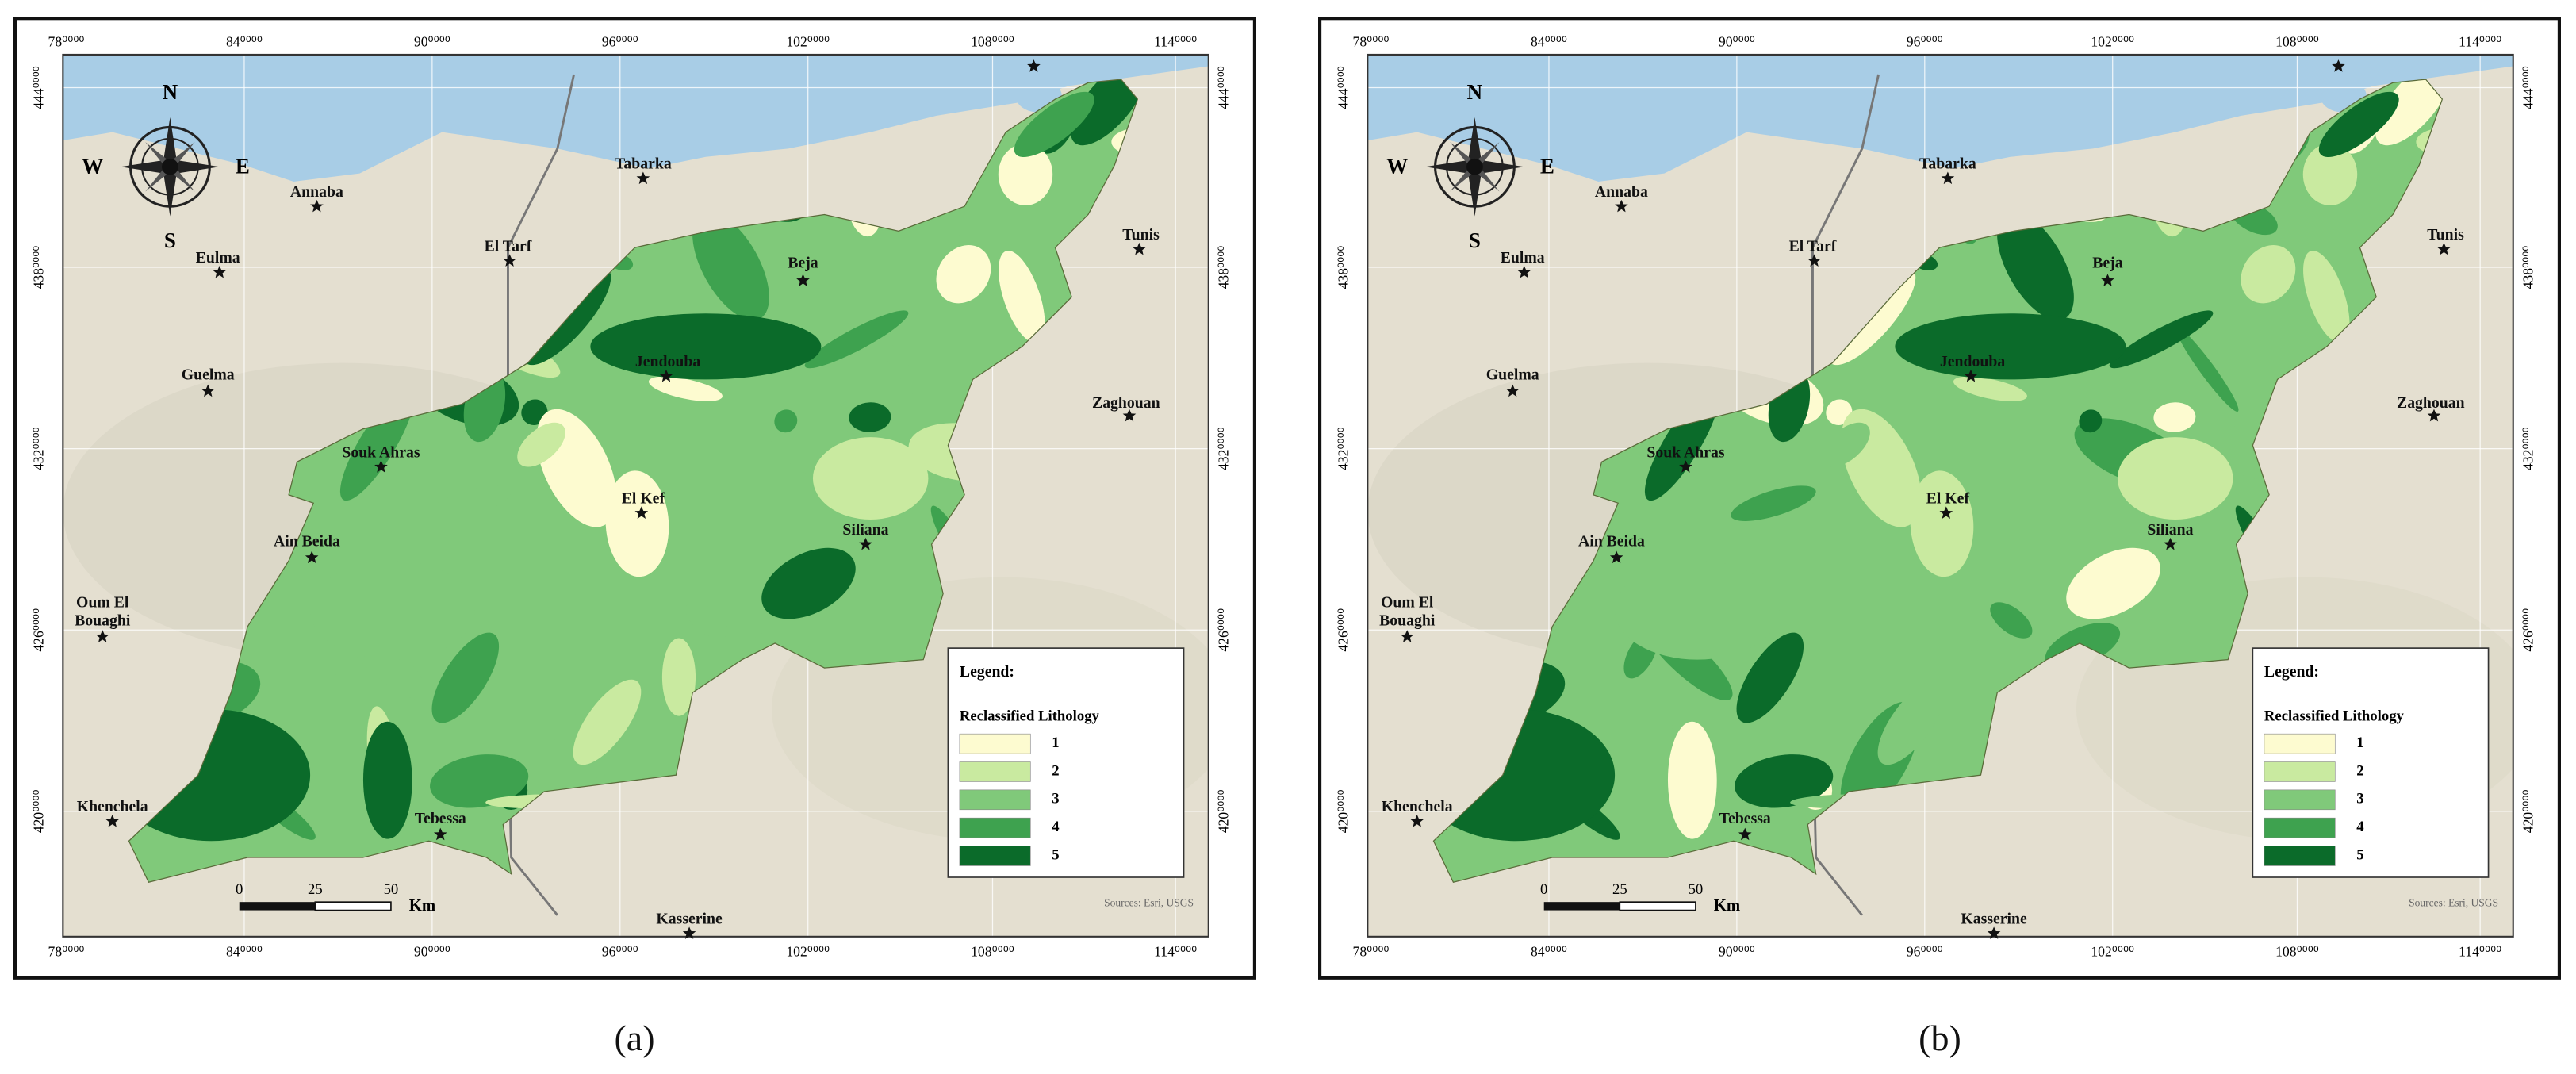 This screenshot has height=1074, width=2576. What do you see at coordinates (509, 246) in the screenshot?
I see `city-label: El Tarf` at bounding box center [509, 246].